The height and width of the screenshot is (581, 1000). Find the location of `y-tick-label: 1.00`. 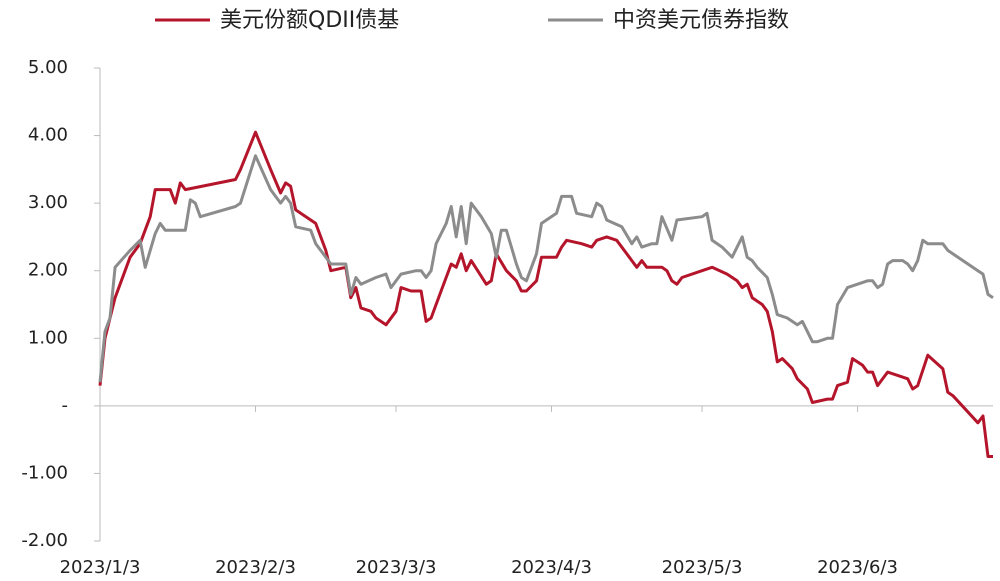

y-tick-label: 1.00 is located at coordinates (48, 337).